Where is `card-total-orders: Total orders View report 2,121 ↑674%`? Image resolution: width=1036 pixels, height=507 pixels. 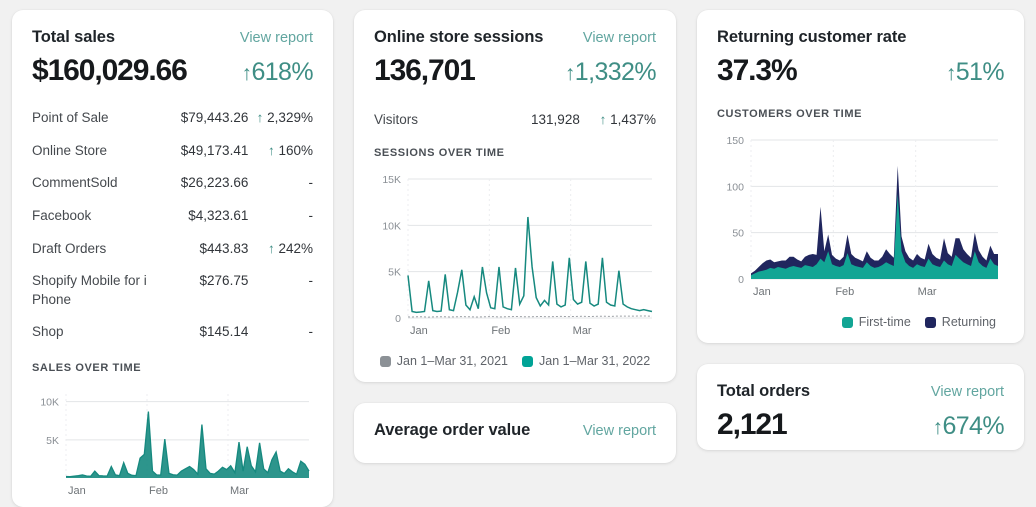 card-total-orders: Total orders View report 2,121 ↑674% is located at coordinates (860, 407).